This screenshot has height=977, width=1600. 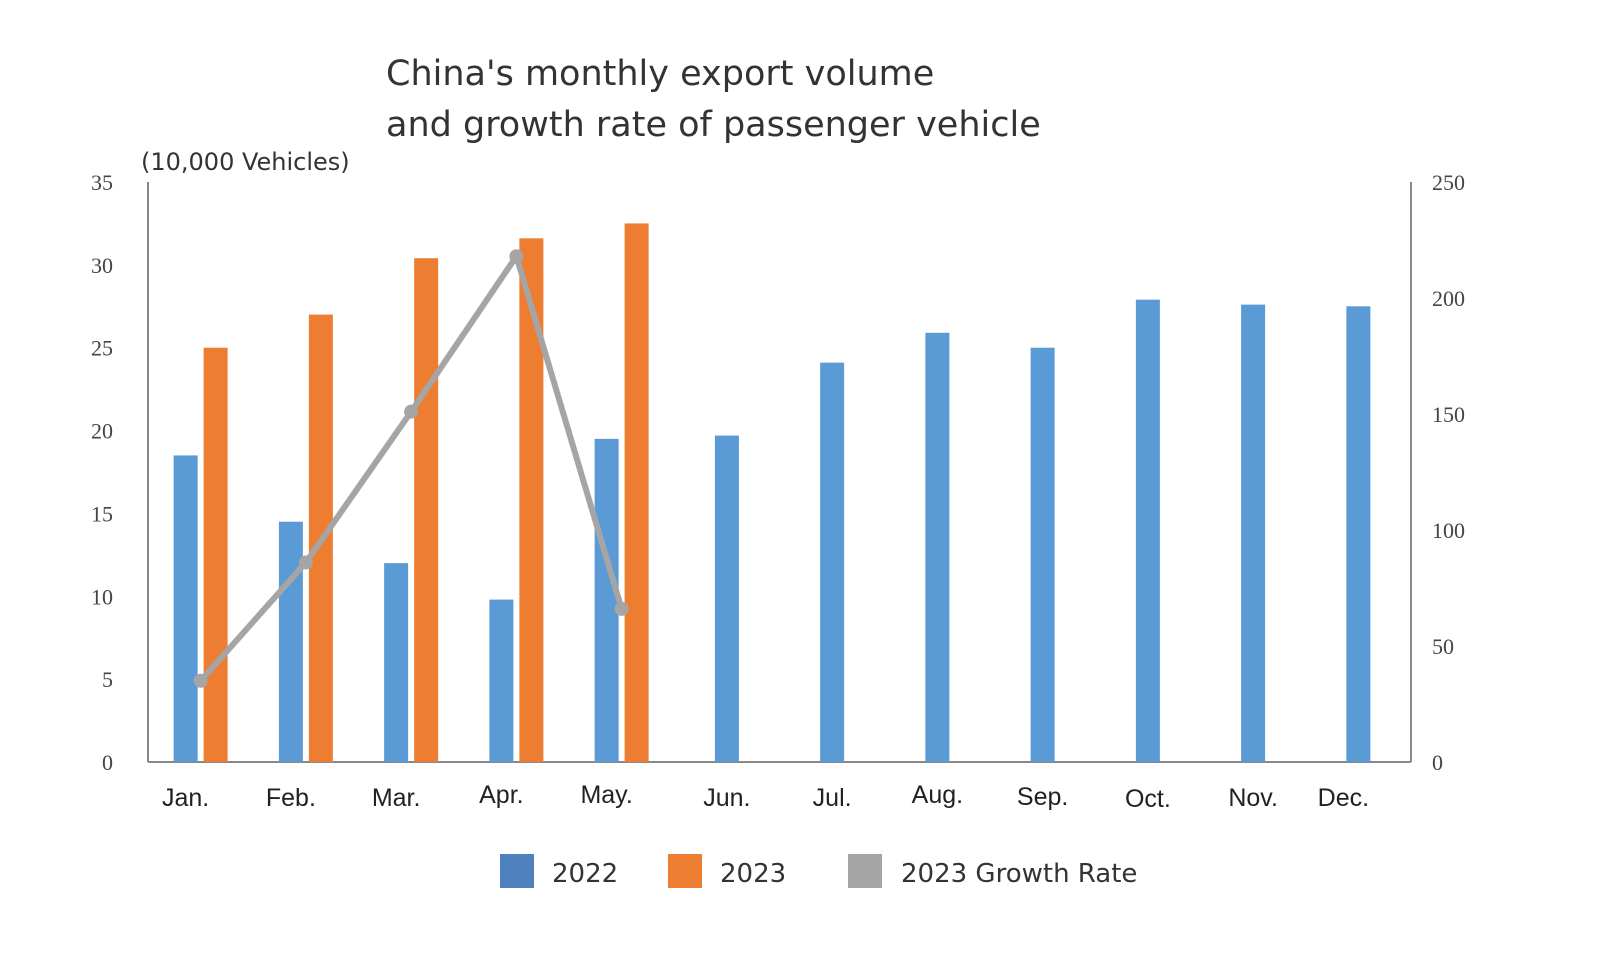 I want to click on x-tick-label: Feb., so click(x=291, y=798).